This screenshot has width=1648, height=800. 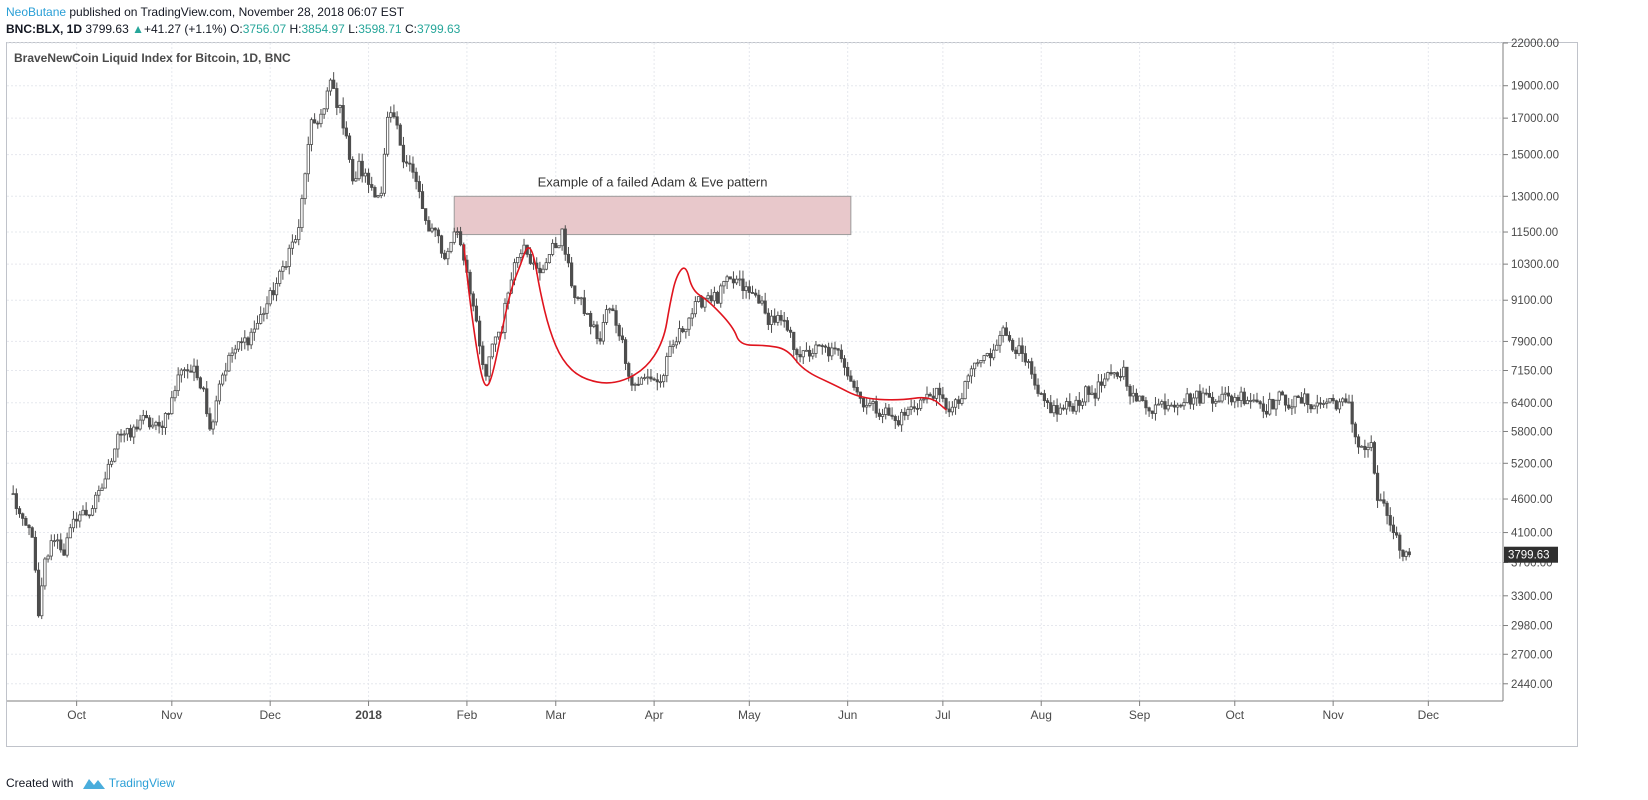 I want to click on x-tick-label: Oct, so click(x=1234, y=715).